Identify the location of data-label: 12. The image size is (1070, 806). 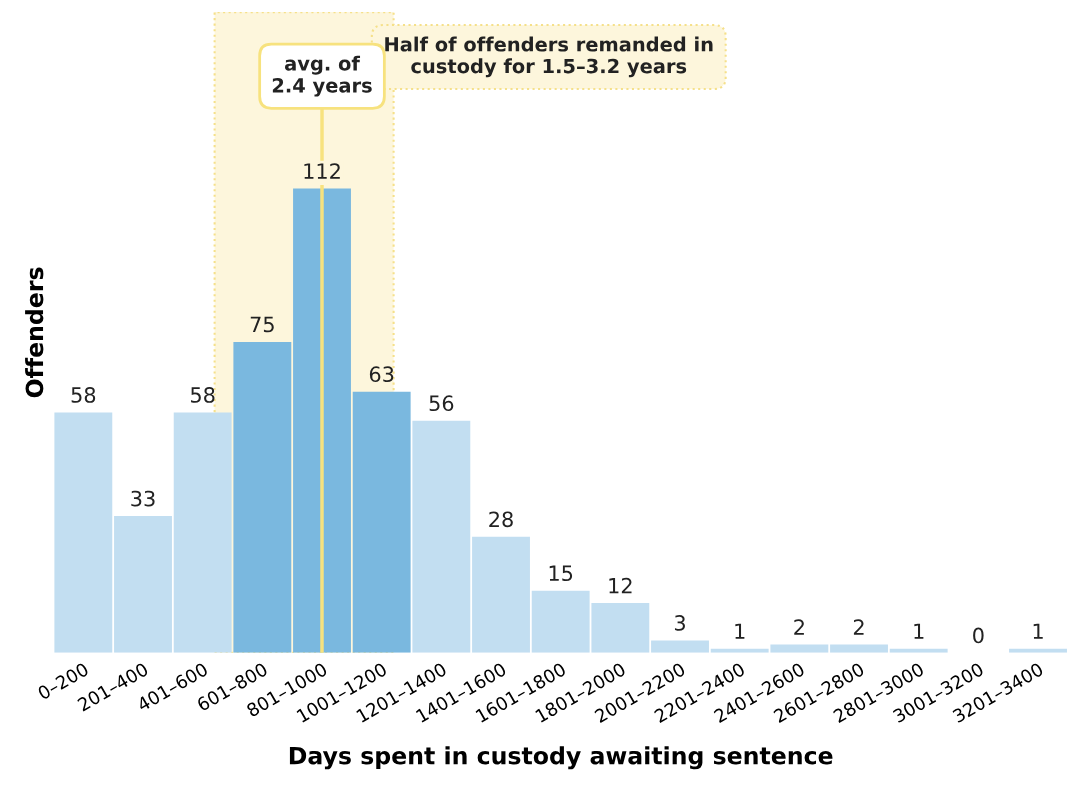
(620, 585).